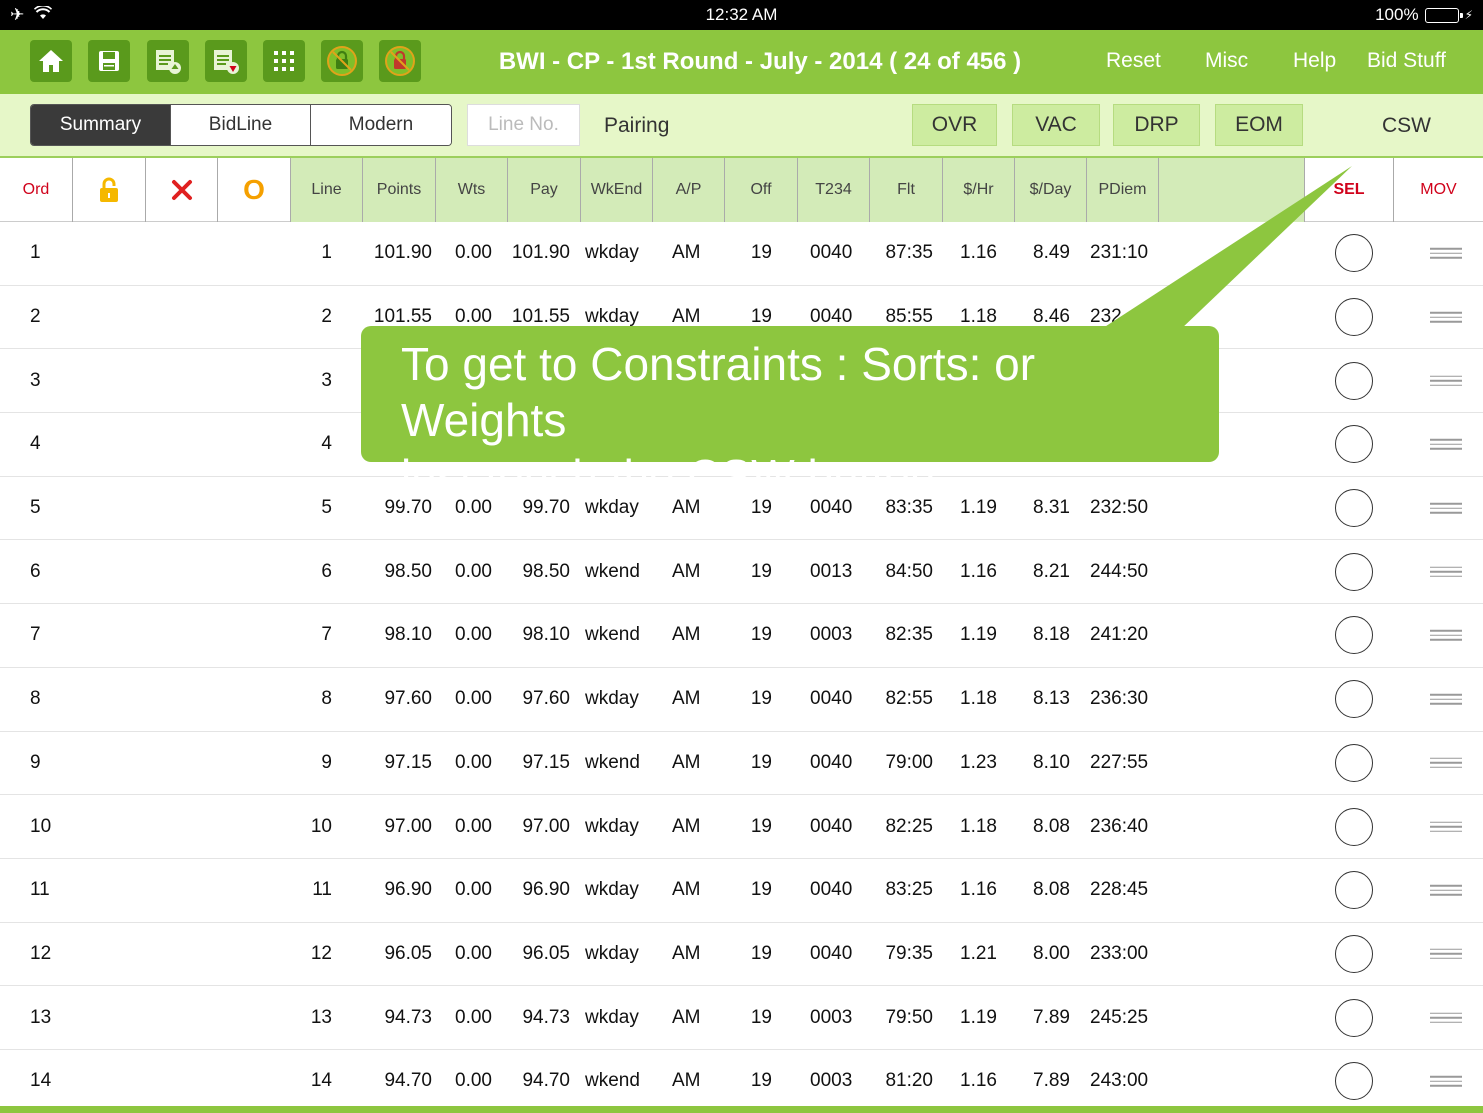 This screenshot has width=1483, height=1113. I want to click on doc-up-icon, so click(168, 61).